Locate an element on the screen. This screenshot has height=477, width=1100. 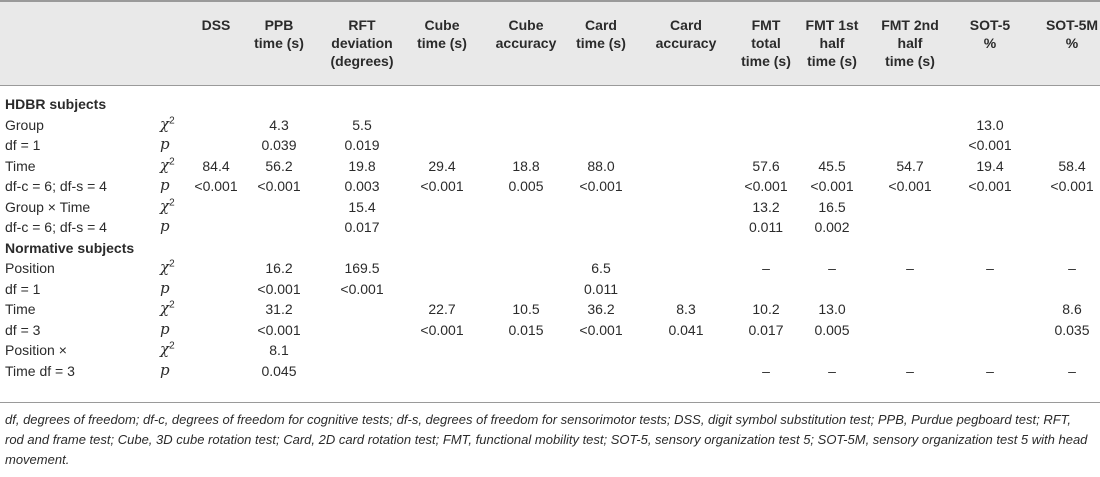
table-cell: 0.045 is located at coordinates (279, 370).